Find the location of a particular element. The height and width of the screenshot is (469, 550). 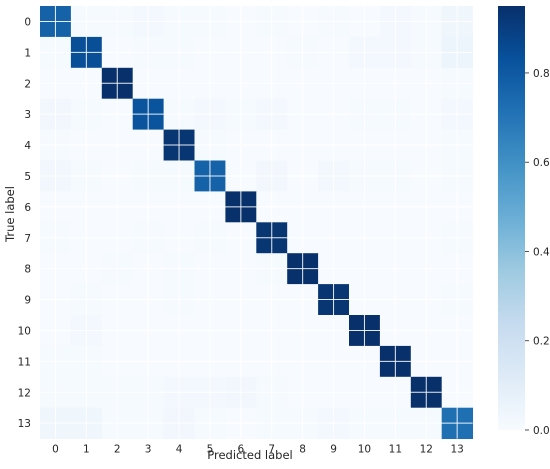

colorbar-tick-label: 0.8 is located at coordinates (541, 74).